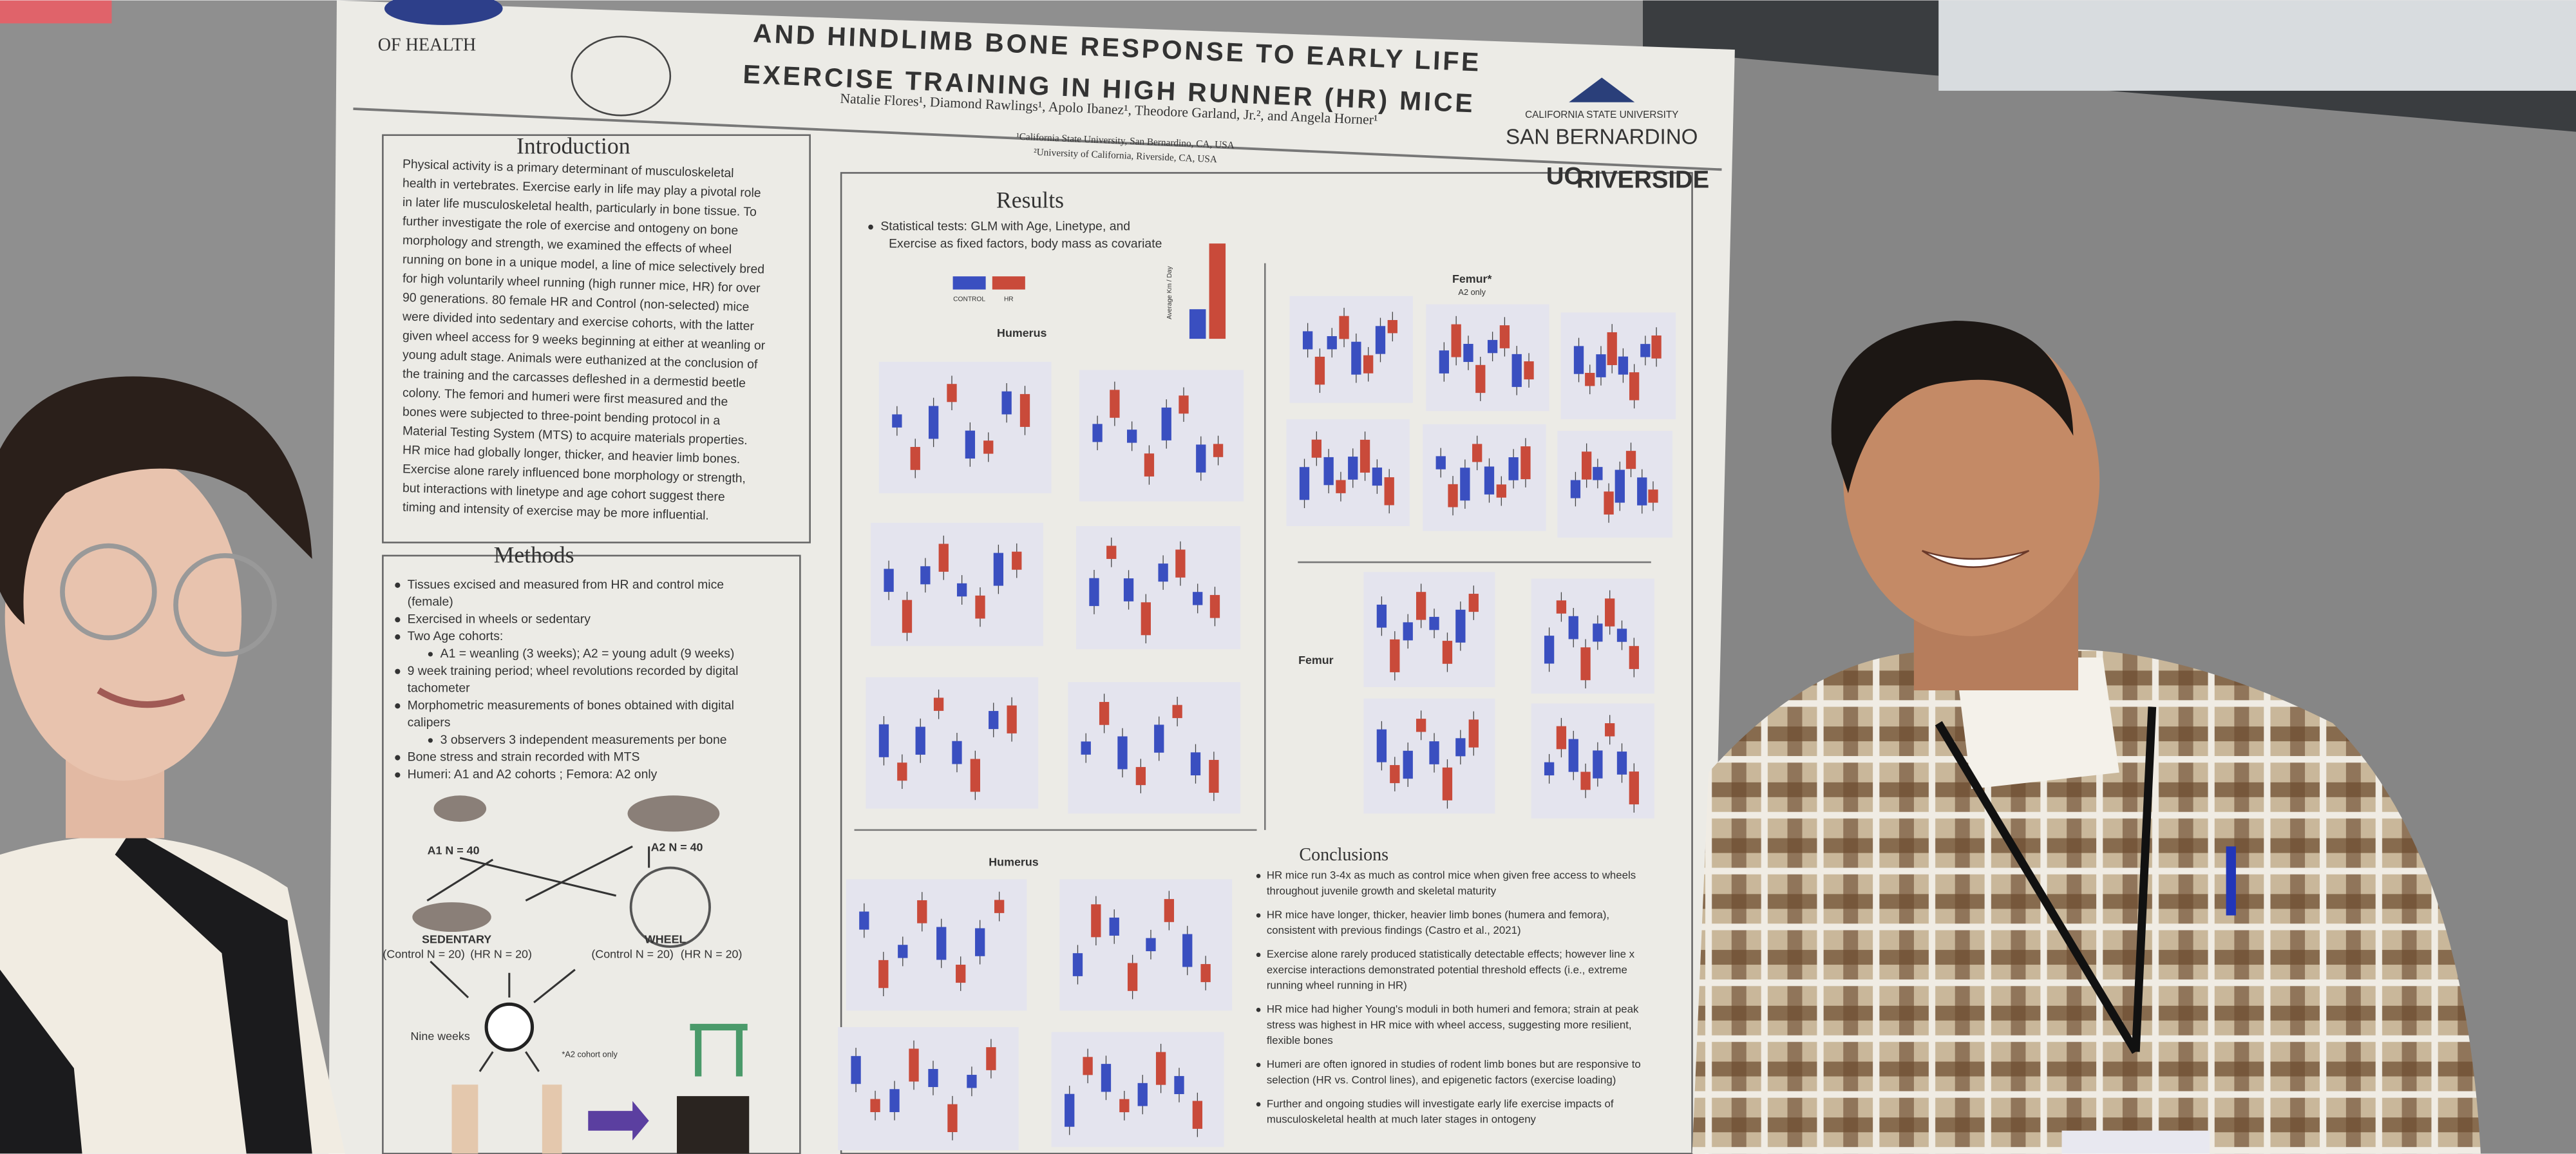  Describe the element at coordinates (1337, 985) in the screenshot. I see `conclusion-line: running wheel running in HR)` at that location.